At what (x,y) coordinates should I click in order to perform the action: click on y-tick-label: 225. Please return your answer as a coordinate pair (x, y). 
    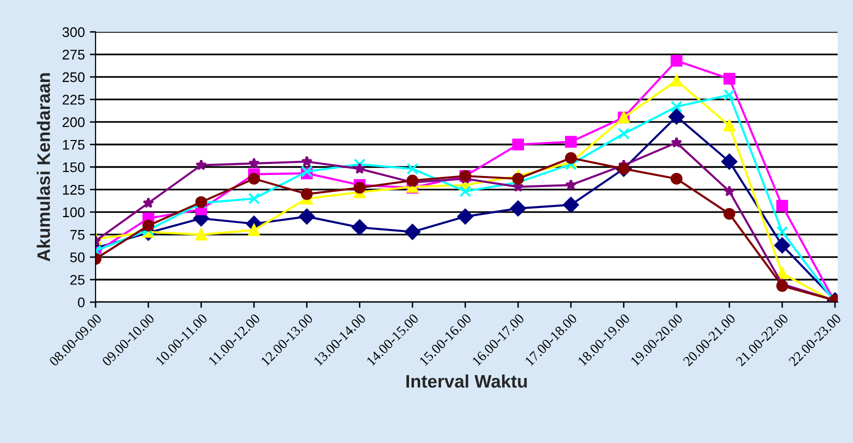
    Looking at the image, I should click on (73, 99).